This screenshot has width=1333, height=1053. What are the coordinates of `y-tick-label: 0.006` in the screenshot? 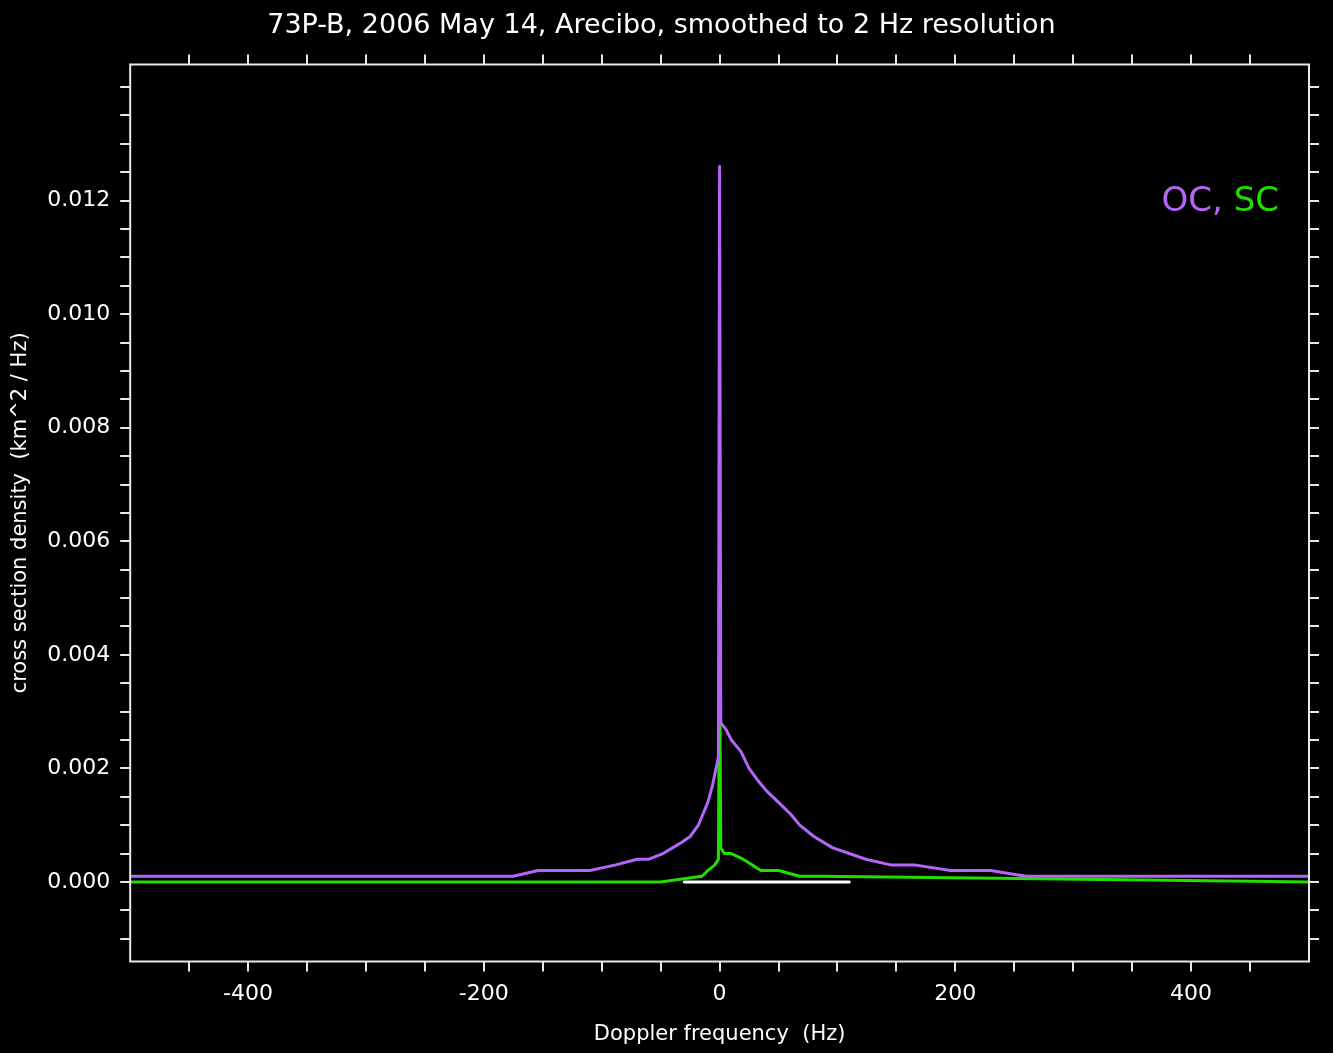 It's located at (79, 539).